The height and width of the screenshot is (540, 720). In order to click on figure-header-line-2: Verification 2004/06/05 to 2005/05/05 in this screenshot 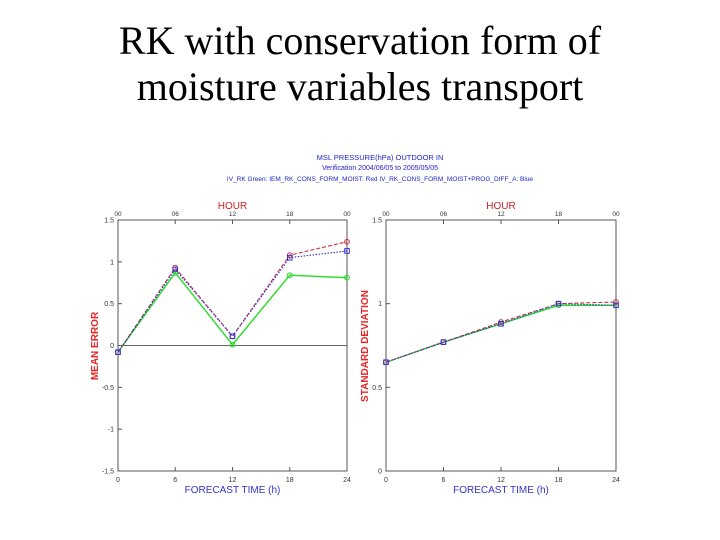, I will do `click(380, 168)`.